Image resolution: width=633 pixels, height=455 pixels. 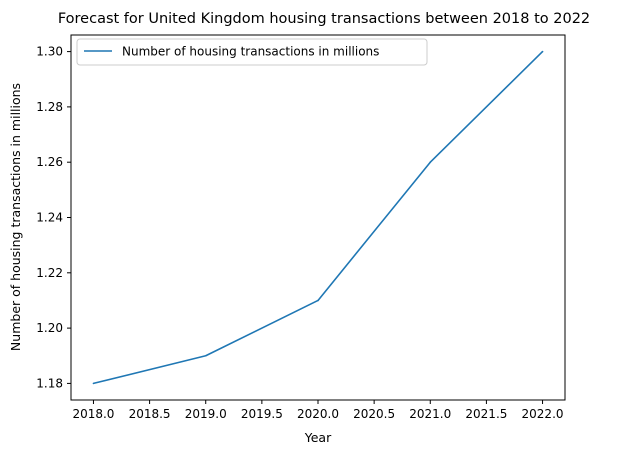 What do you see at coordinates (49, 273) in the screenshot?
I see `y-tick-label: 1.22` at bounding box center [49, 273].